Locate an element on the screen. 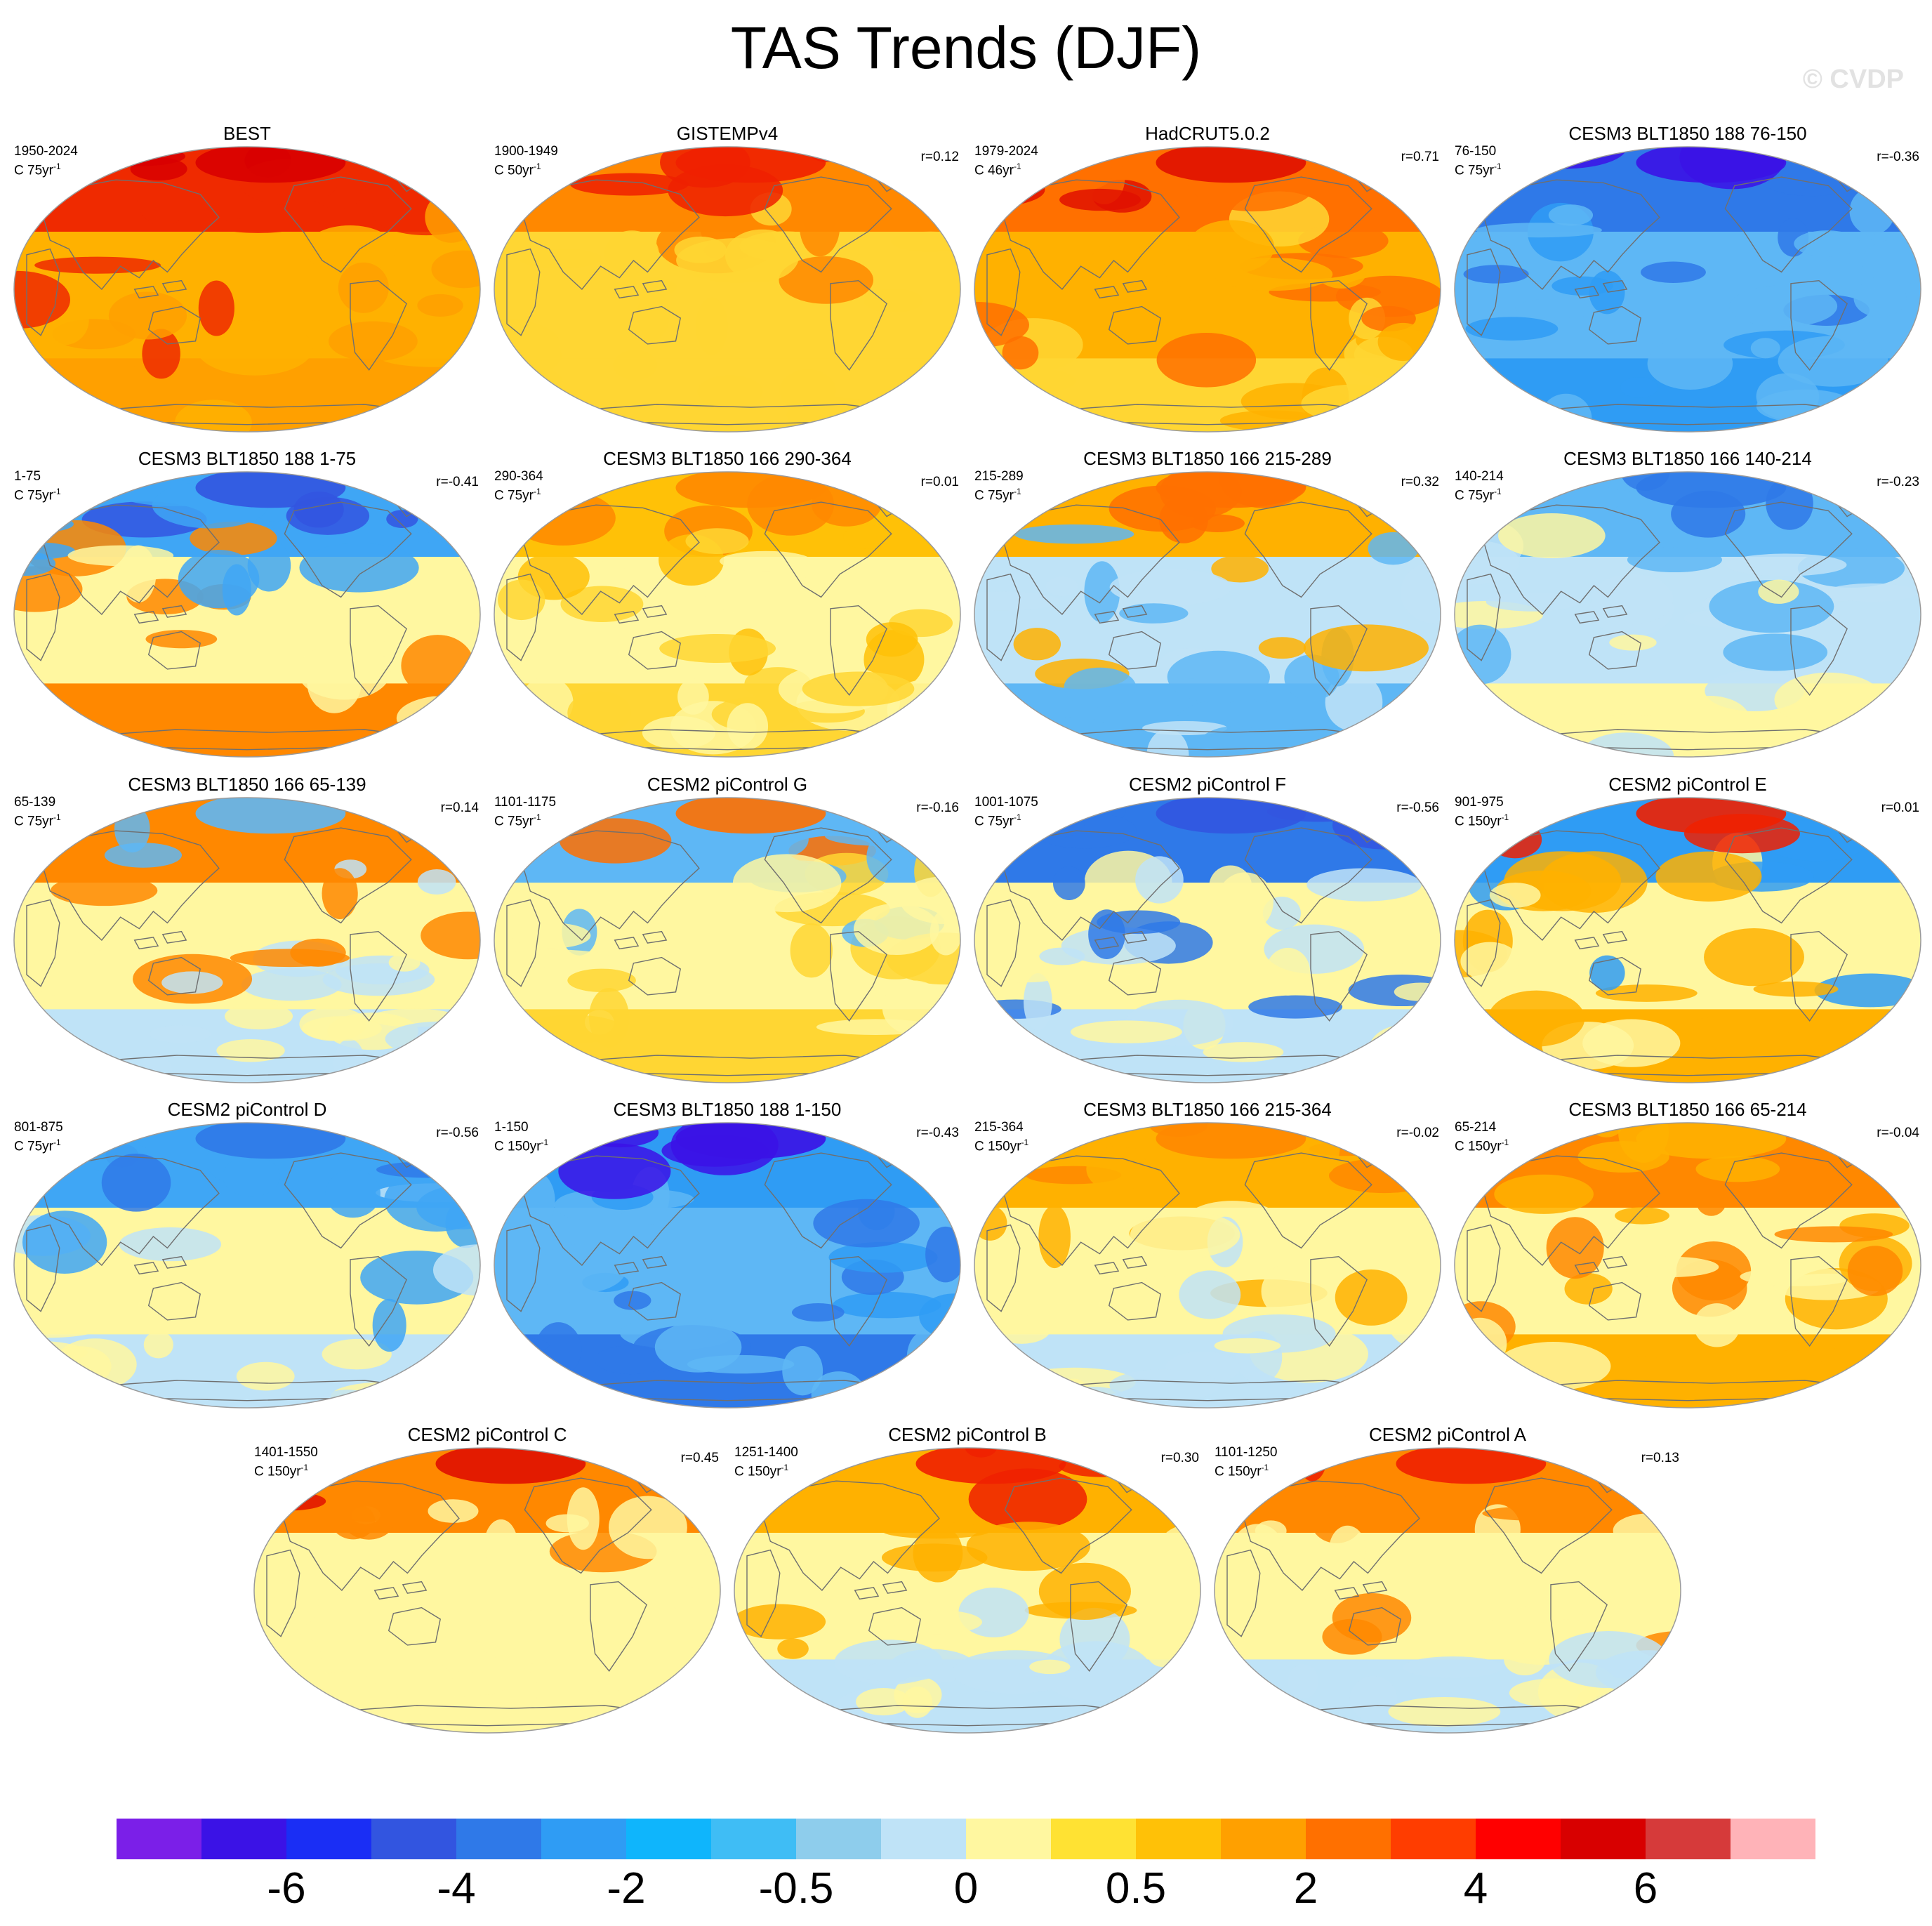 This screenshot has width=1932, height=1926. panel-units: C 75yr-1 is located at coordinates (997, 820).